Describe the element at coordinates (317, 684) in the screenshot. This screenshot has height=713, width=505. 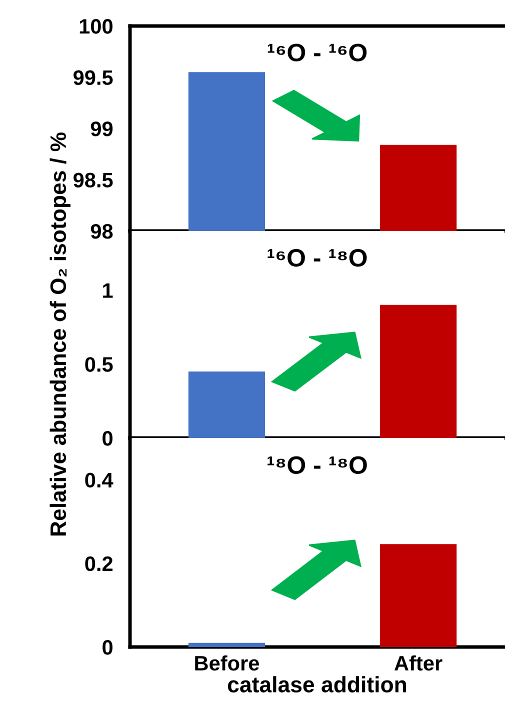
I see `x-axis-title: catalase addition` at that location.